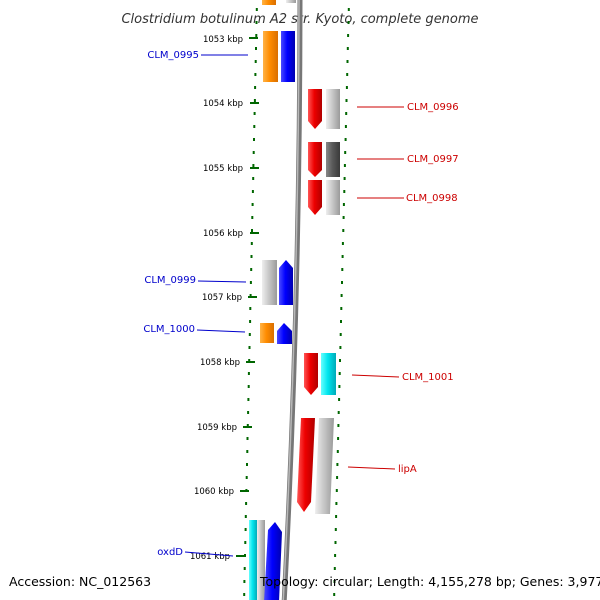 The image size is (600, 600). I want to click on gene-label-clm-0997: CLM_0997, so click(408, 159).